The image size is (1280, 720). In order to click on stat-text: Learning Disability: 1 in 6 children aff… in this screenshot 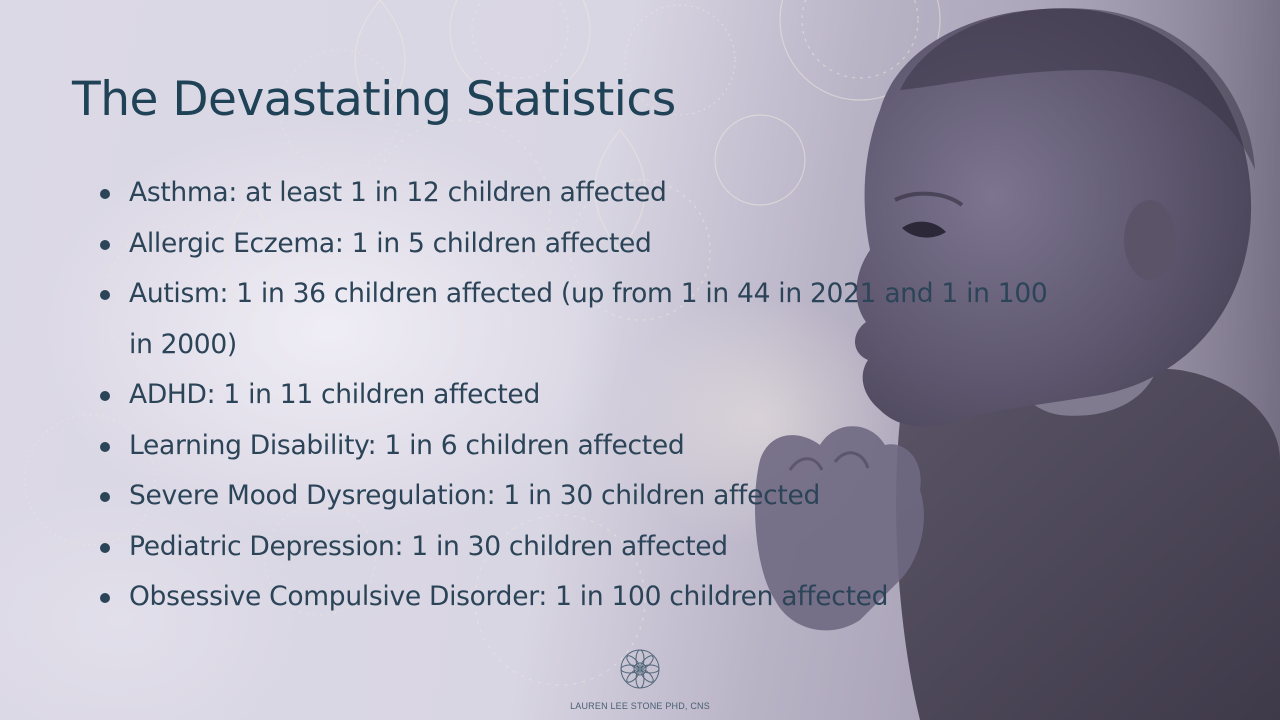, I will do `click(407, 445)`.